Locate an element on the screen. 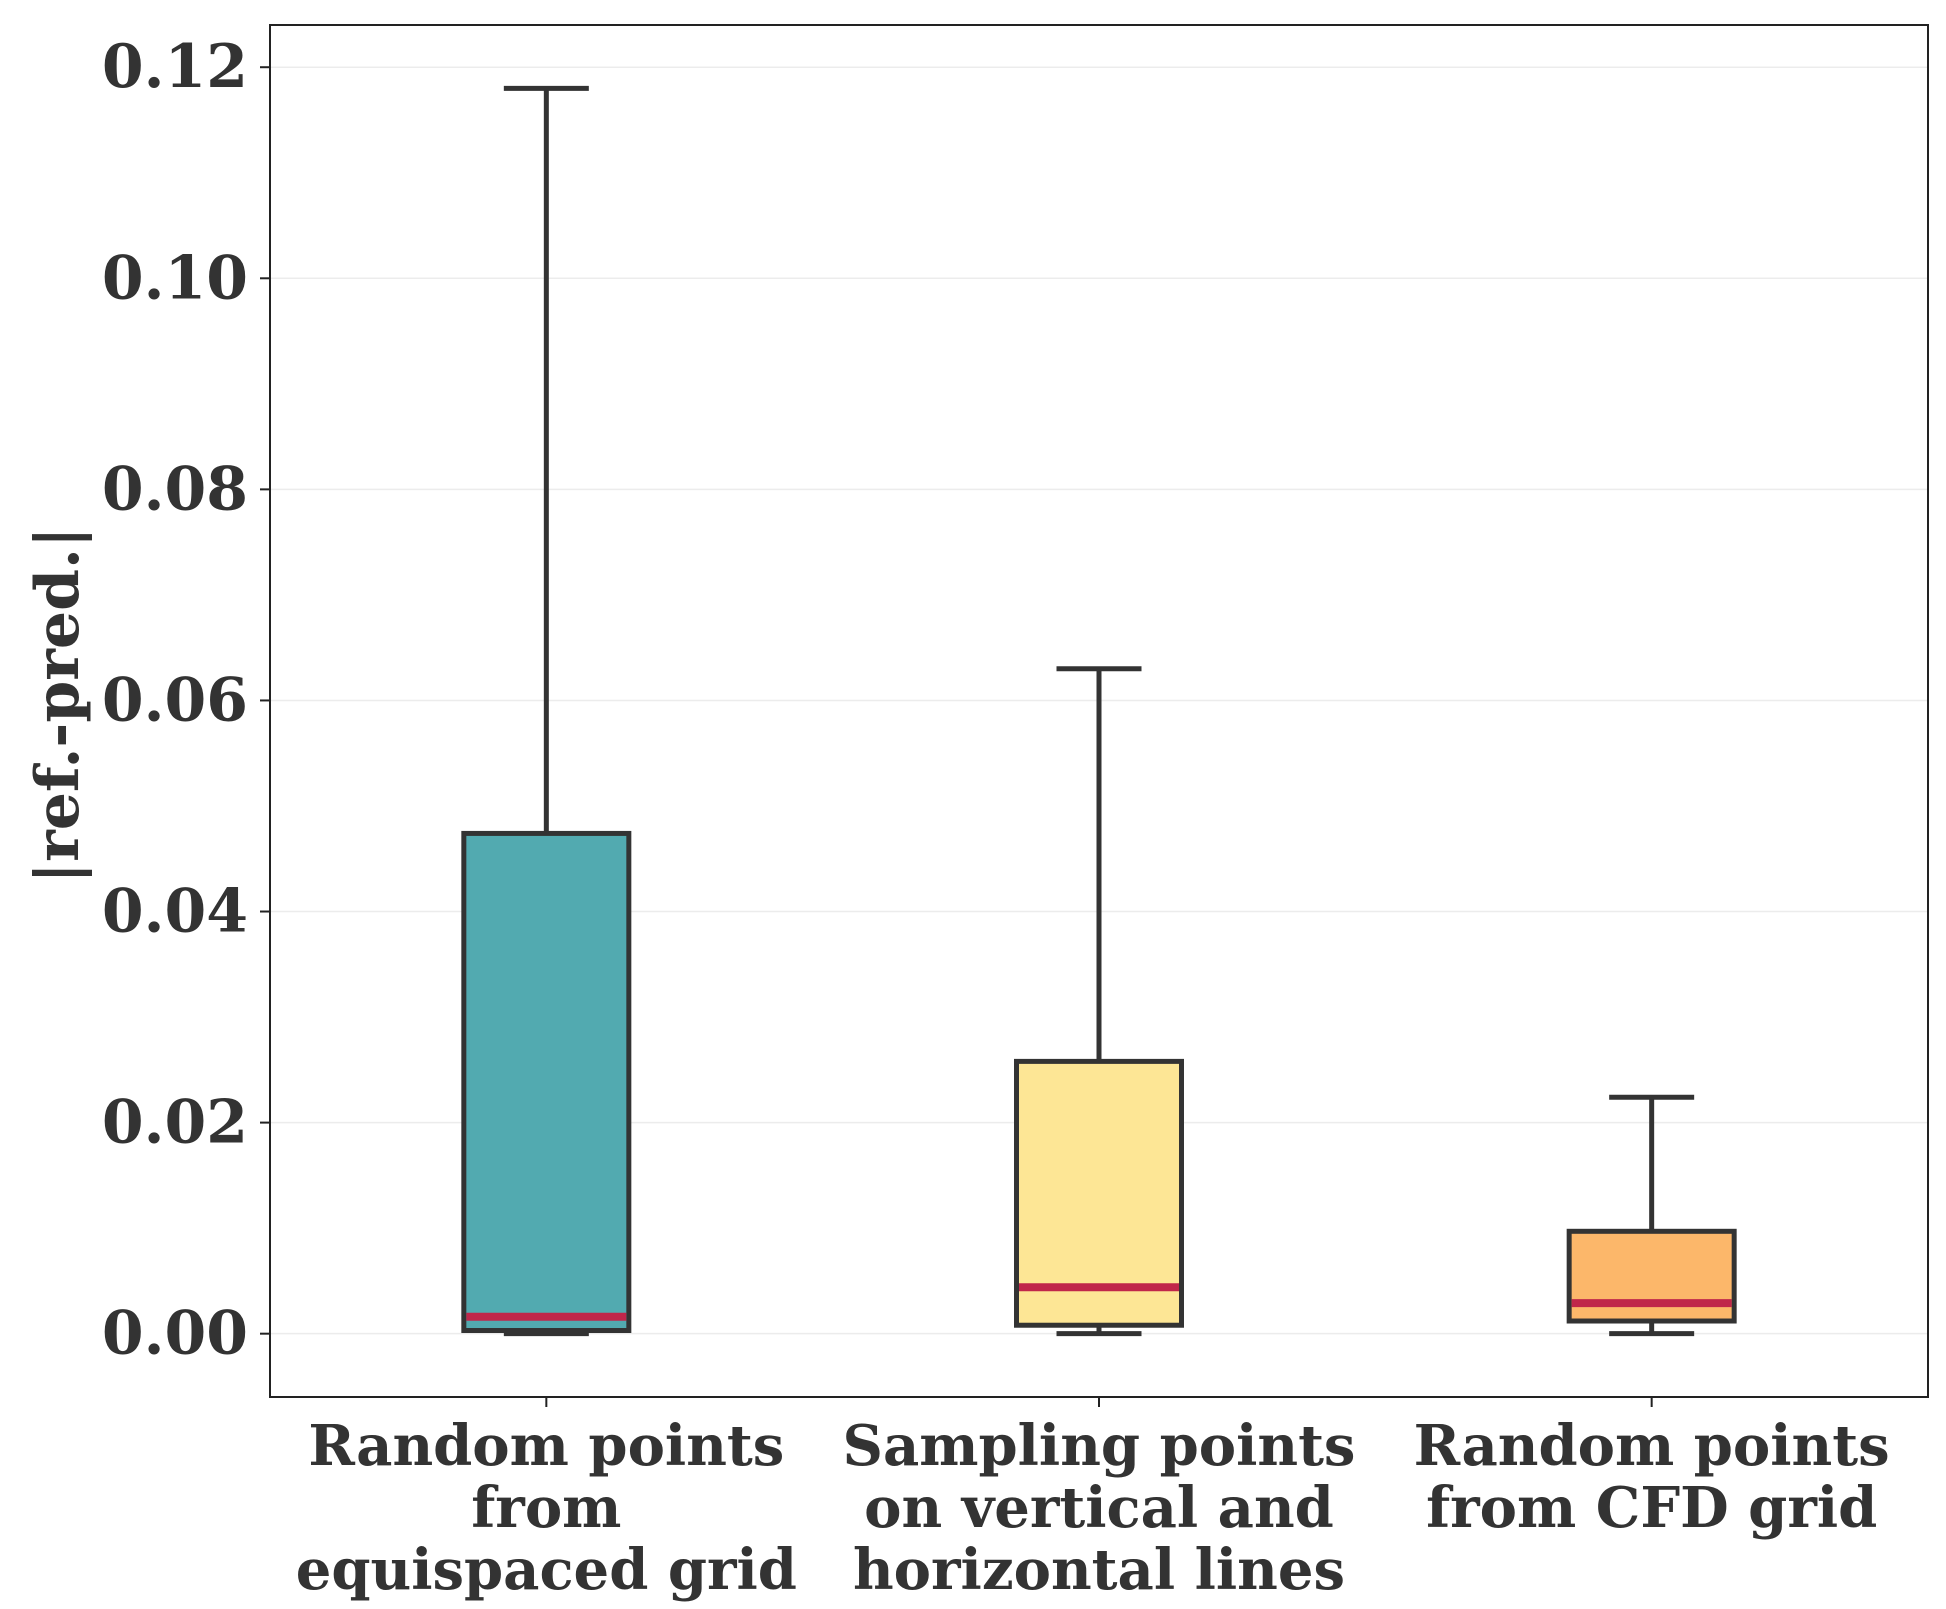  x-category-label: from is located at coordinates (546, 1508).